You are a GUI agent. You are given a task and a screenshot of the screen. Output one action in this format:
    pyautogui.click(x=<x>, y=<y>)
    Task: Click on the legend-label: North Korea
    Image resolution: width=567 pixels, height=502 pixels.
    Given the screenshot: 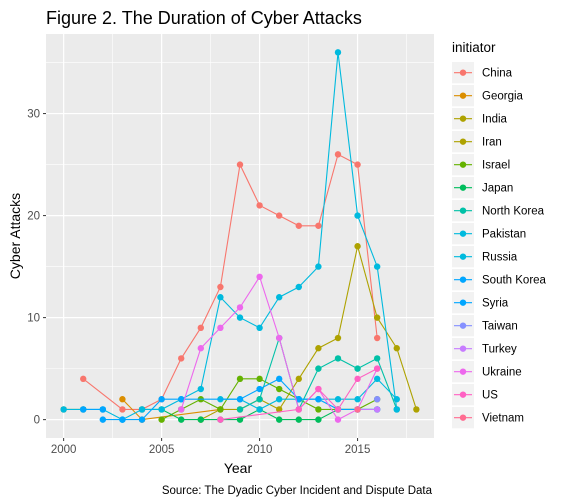 What is the action you would take?
    pyautogui.click(x=513, y=212)
    